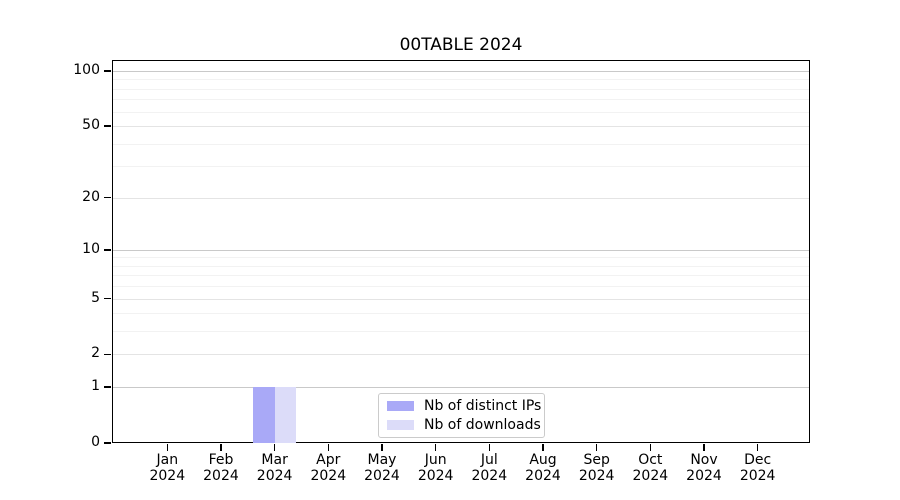 The image size is (900, 500). I want to click on x-tick-month: Oct, so click(650, 460).